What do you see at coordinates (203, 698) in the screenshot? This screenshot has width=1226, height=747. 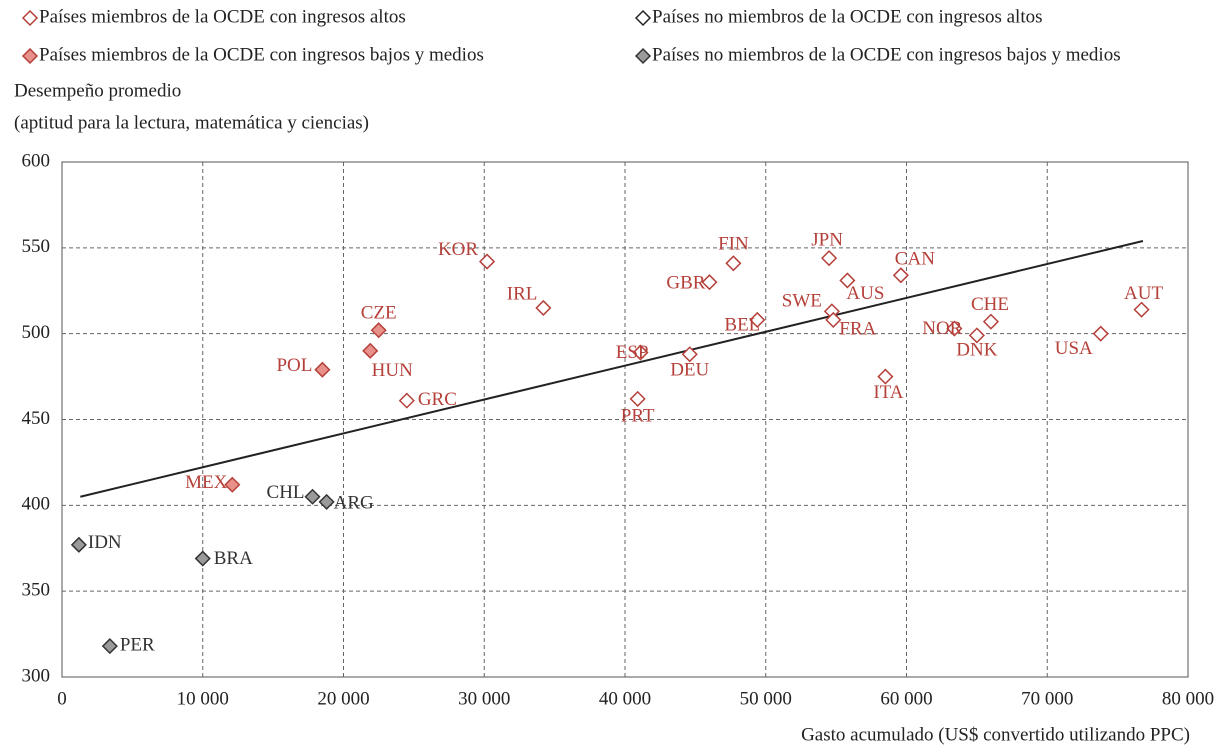 I see `x-tick-label: 10 000` at bounding box center [203, 698].